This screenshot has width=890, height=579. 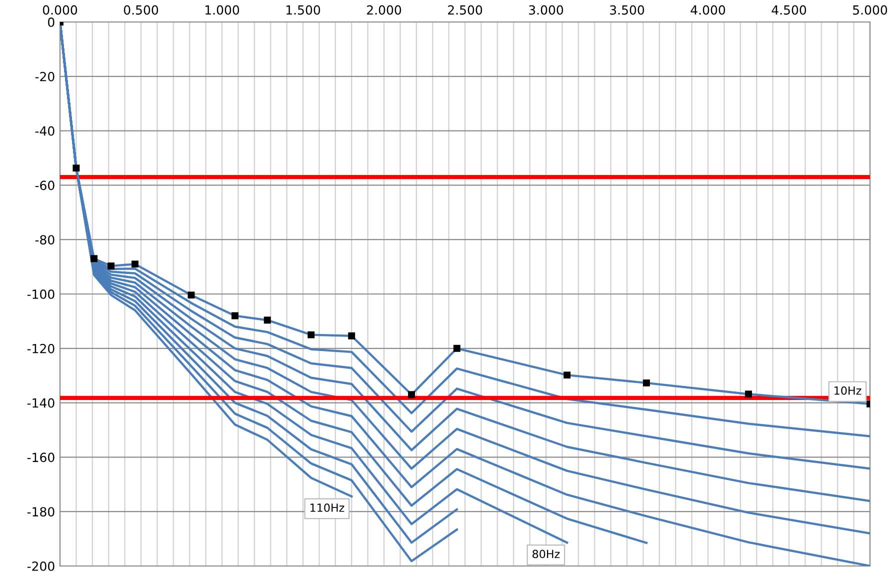 What do you see at coordinates (141, 10) in the screenshot?
I see `x-tick-label: 0.500` at bounding box center [141, 10].